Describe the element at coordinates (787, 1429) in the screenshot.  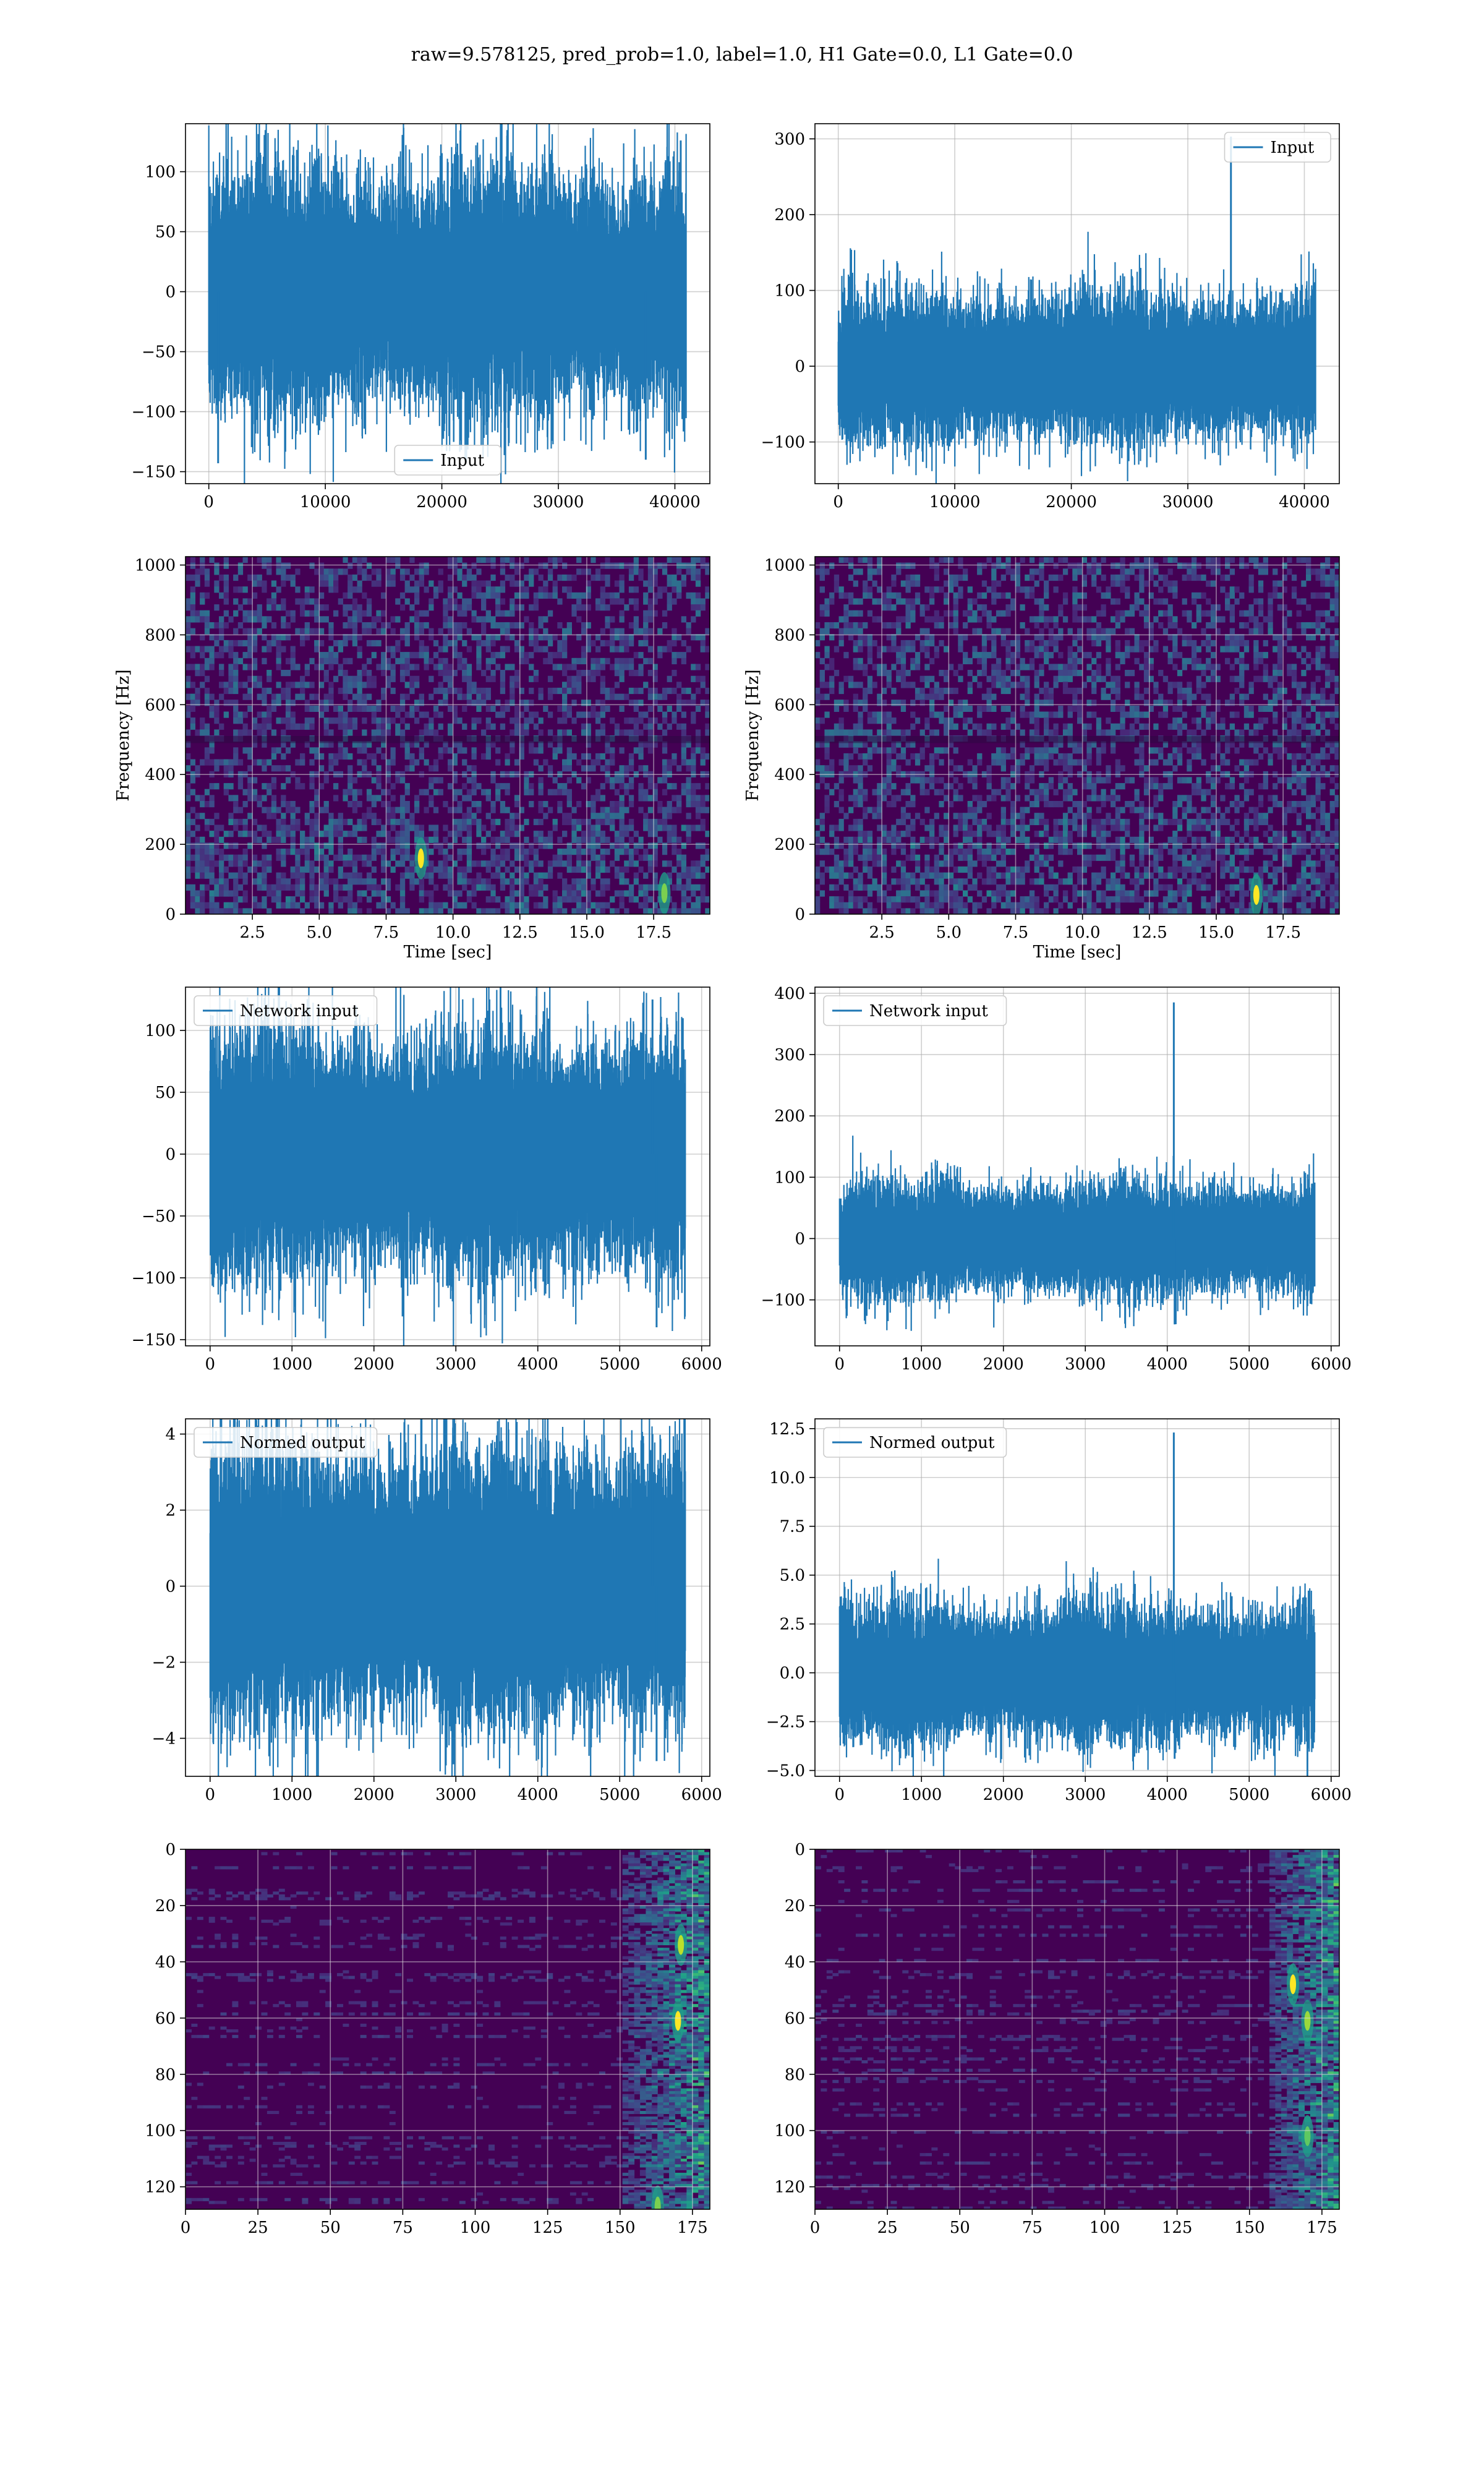
I see `l1-normed-output-ytick-label: 12.5` at that location.